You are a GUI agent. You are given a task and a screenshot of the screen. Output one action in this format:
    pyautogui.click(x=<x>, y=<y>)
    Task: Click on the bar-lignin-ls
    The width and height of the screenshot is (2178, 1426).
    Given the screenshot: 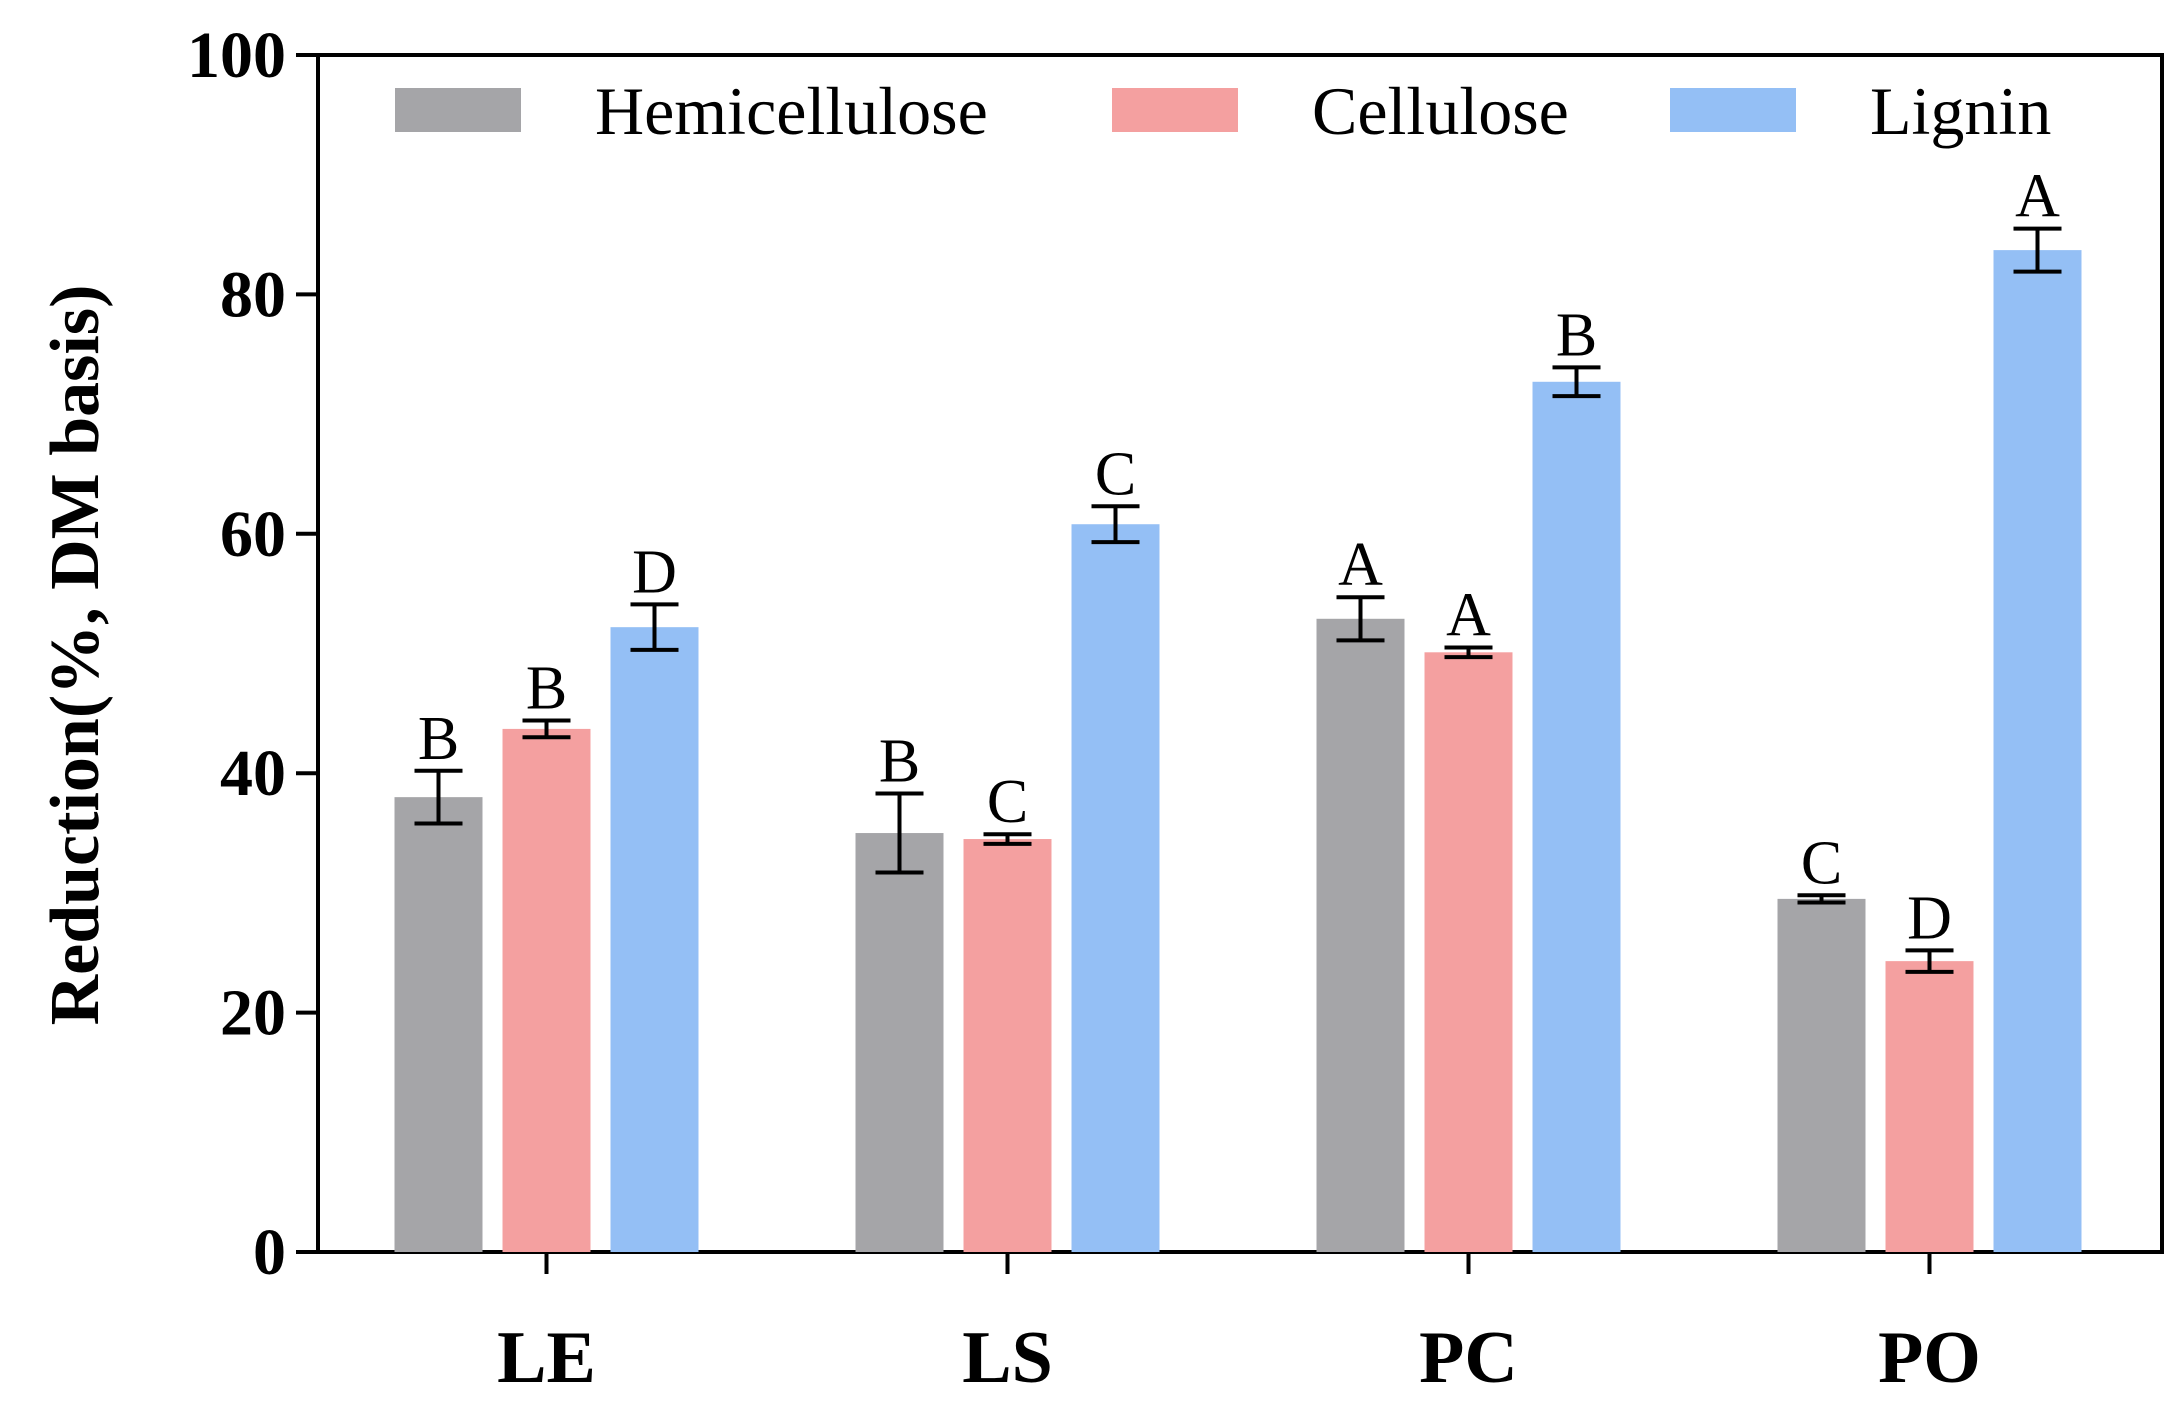 What is the action you would take?
    pyautogui.click(x=1115, y=888)
    